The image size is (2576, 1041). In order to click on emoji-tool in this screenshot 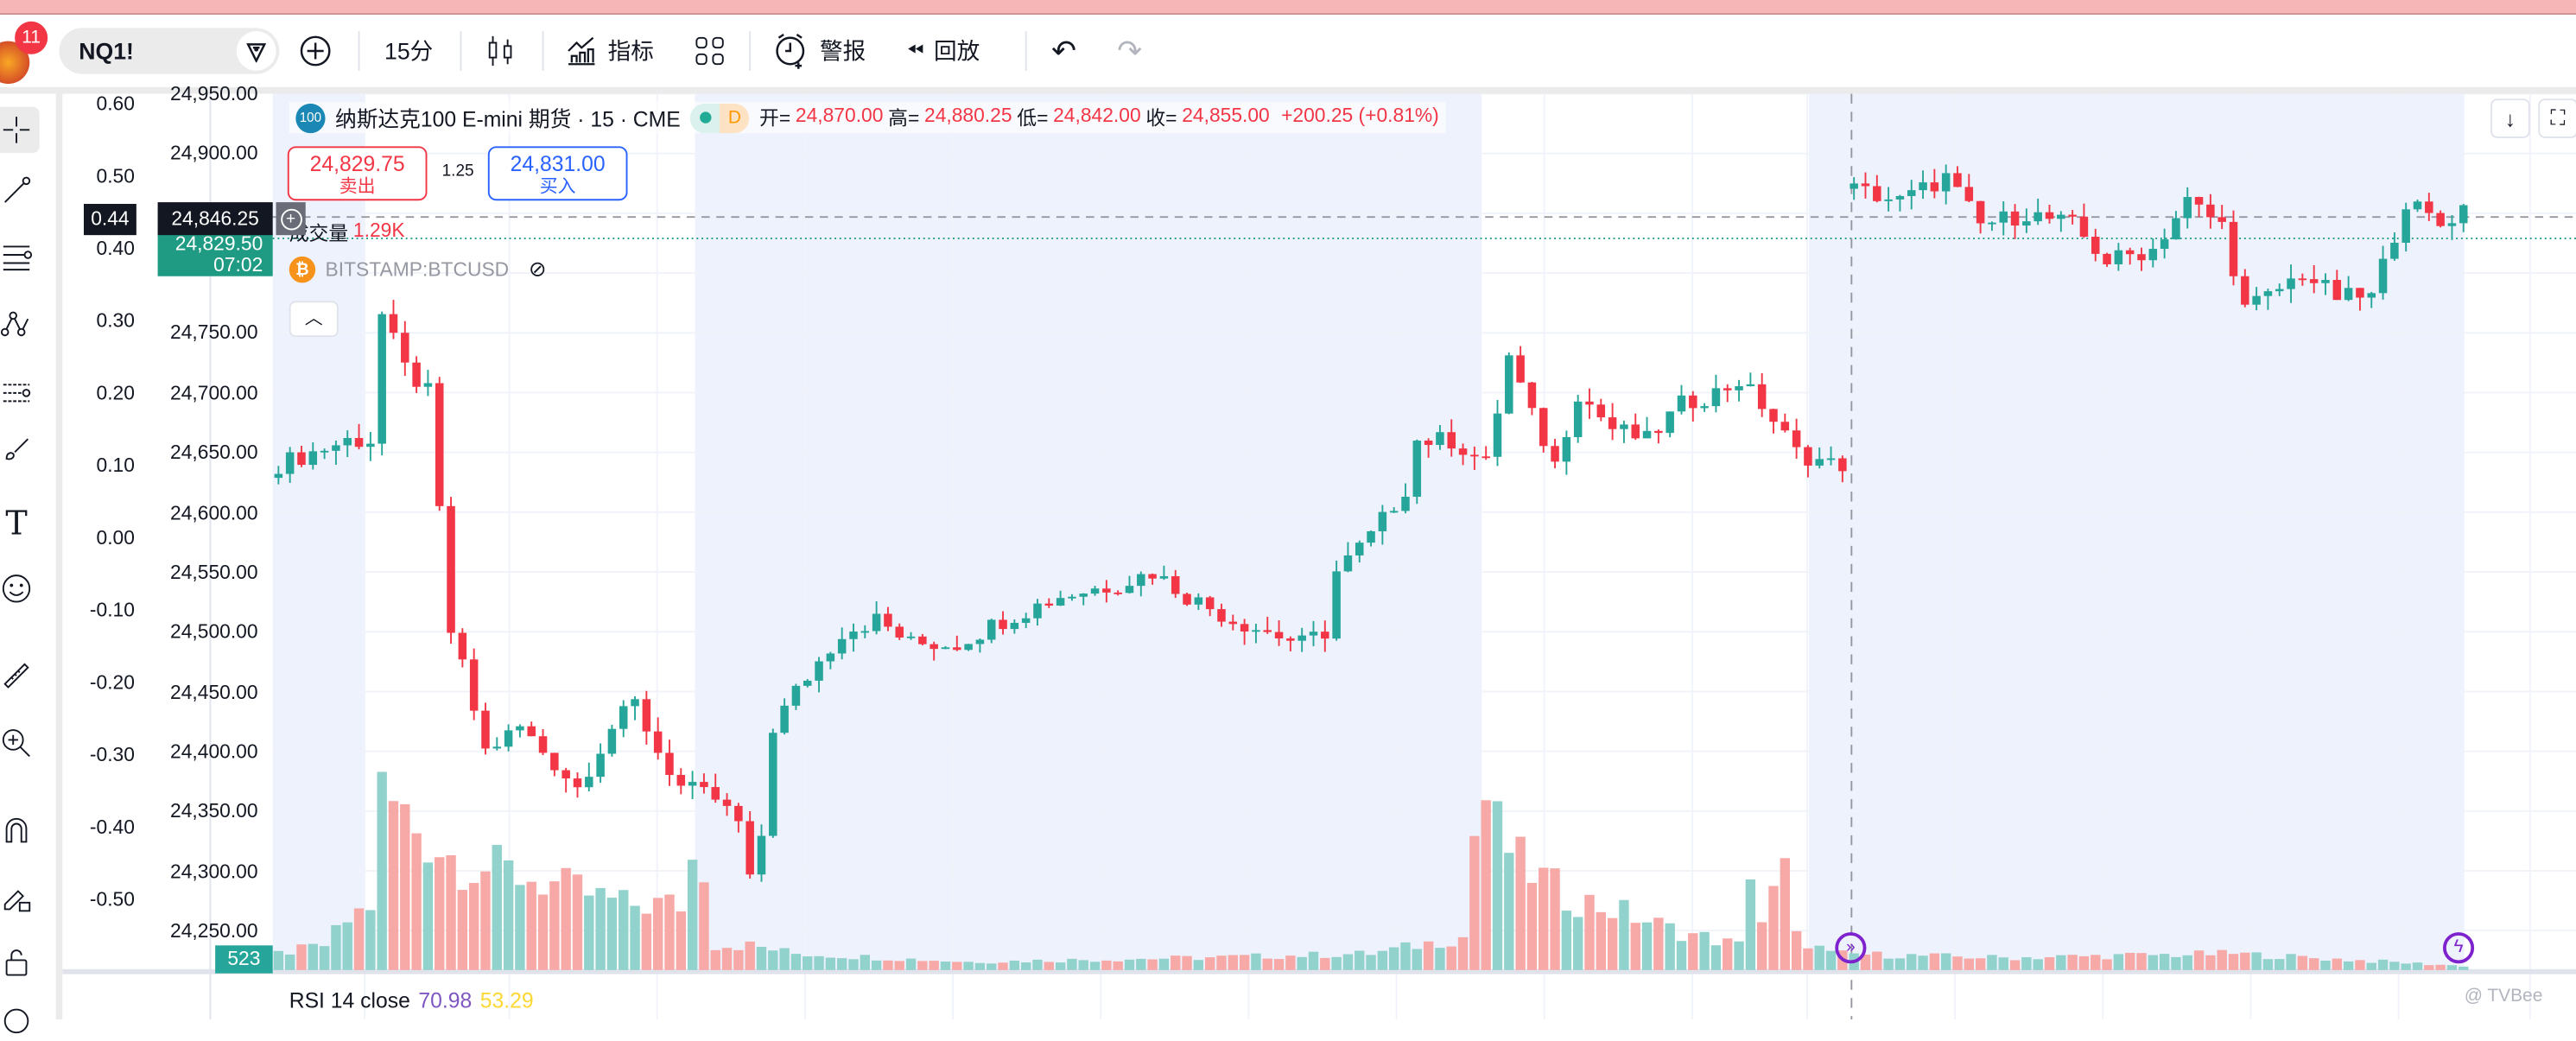, I will do `click(20, 589)`.